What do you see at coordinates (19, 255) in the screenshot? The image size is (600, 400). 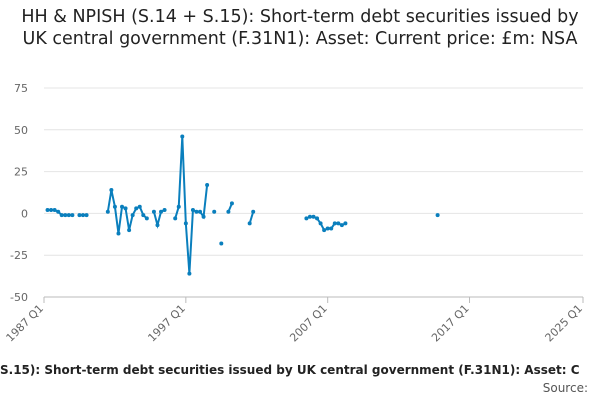 I see `y-tick-label: -25` at bounding box center [19, 255].